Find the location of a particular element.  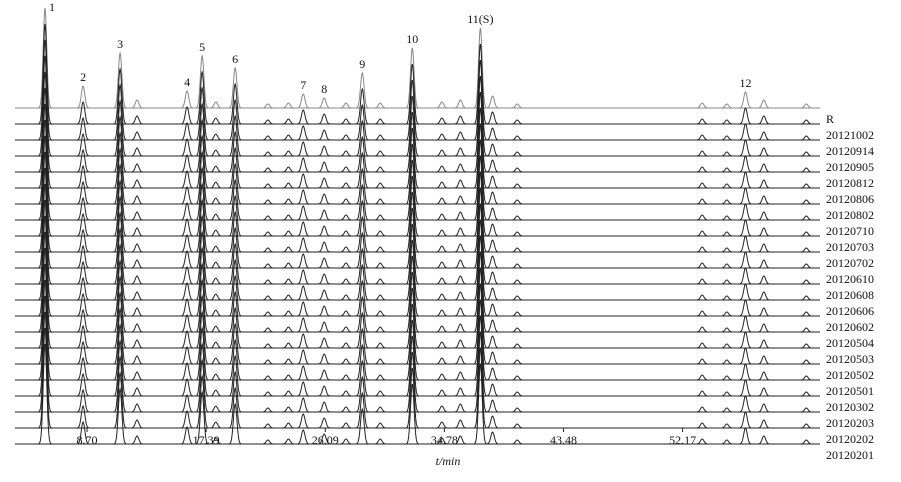

series-label: 20120503 is located at coordinates (850, 359).